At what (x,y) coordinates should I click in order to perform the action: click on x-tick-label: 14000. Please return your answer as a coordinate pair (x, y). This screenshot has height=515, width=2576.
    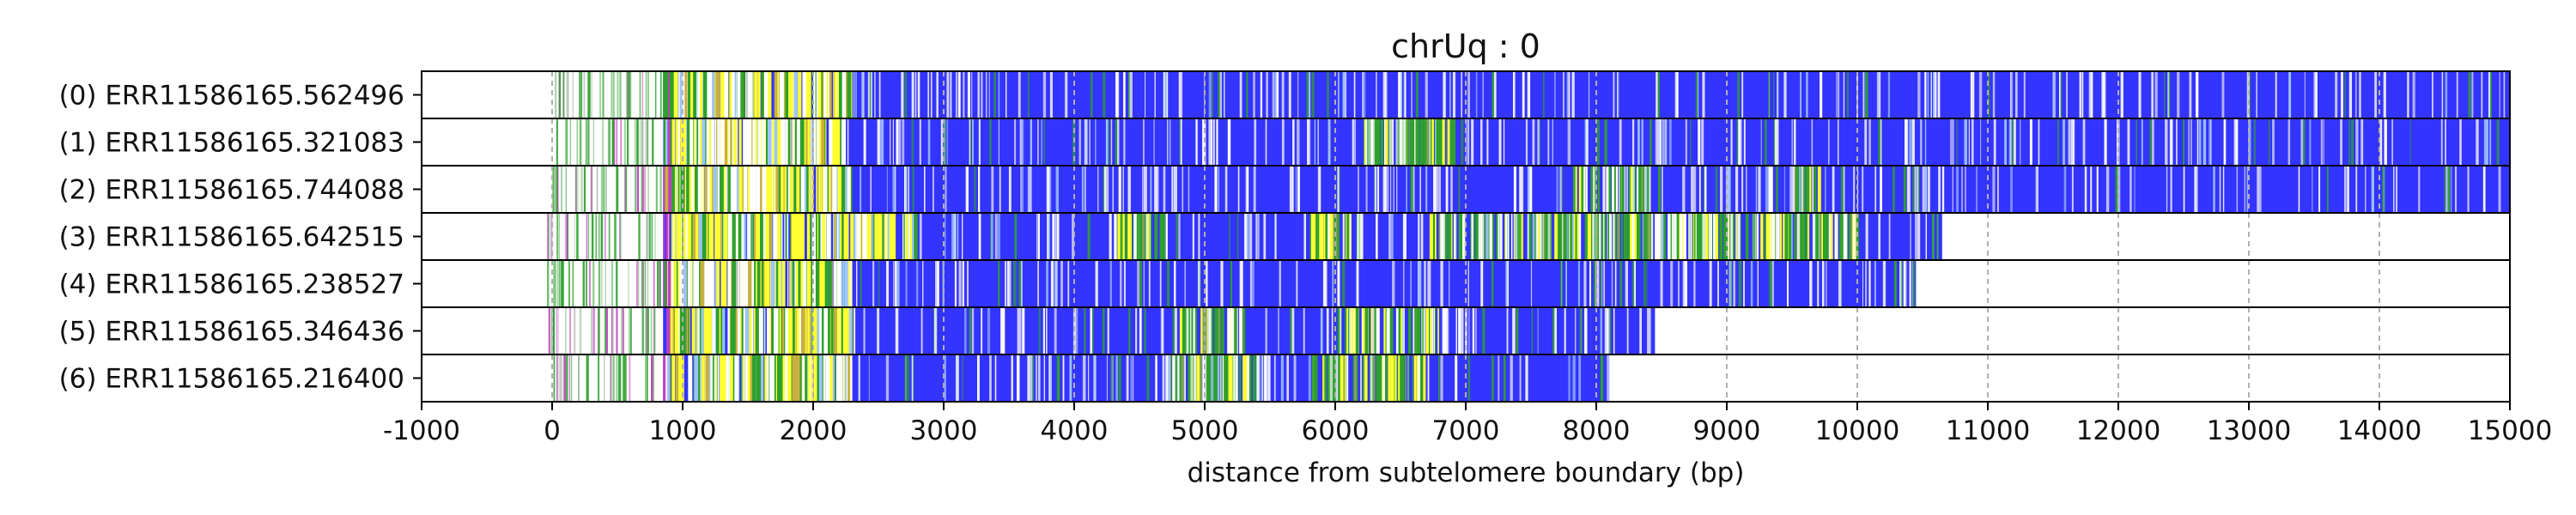
    Looking at the image, I should click on (2379, 430).